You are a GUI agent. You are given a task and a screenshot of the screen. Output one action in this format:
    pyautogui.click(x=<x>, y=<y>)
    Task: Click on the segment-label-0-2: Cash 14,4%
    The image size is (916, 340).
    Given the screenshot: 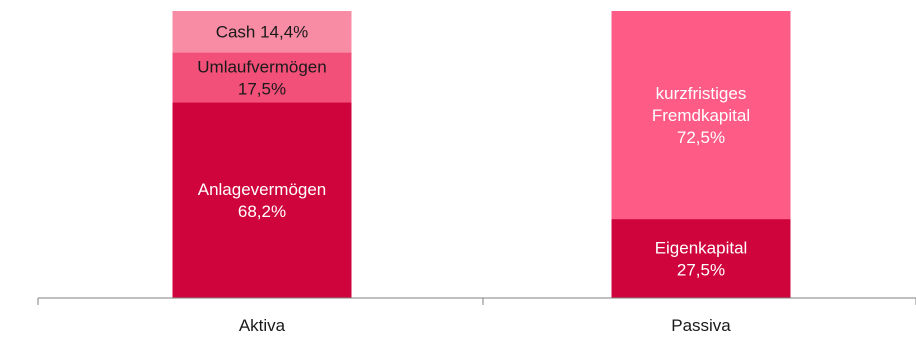 What is the action you would take?
    pyautogui.click(x=262, y=32)
    